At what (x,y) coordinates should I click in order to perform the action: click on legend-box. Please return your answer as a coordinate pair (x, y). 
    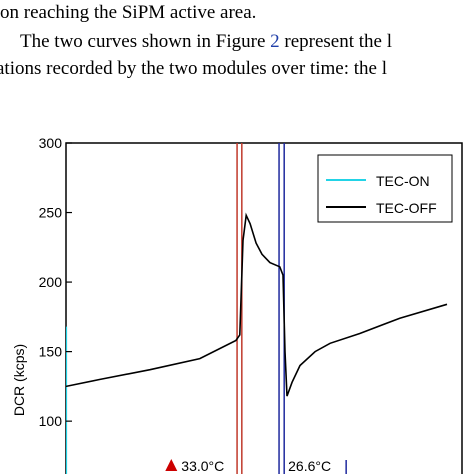
    Looking at the image, I should click on (385, 188).